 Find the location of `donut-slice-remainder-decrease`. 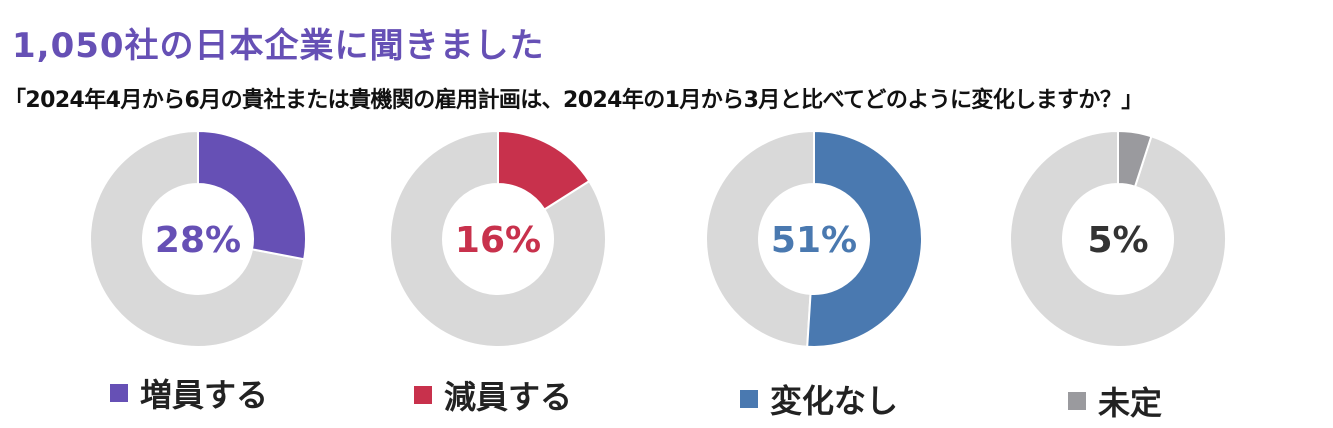

donut-slice-remainder-decrease is located at coordinates (498, 238).